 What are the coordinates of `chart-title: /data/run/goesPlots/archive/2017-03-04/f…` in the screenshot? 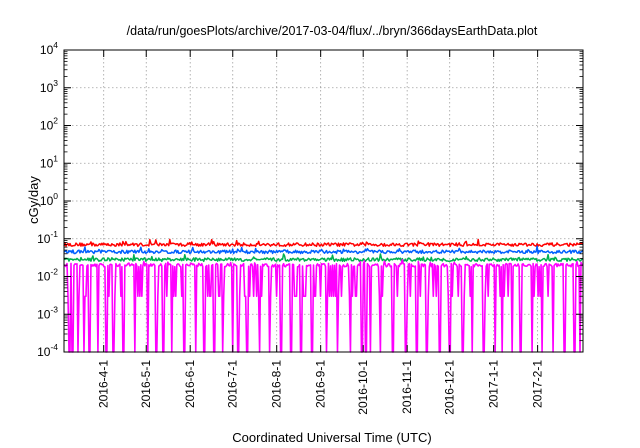 It's located at (332, 31).